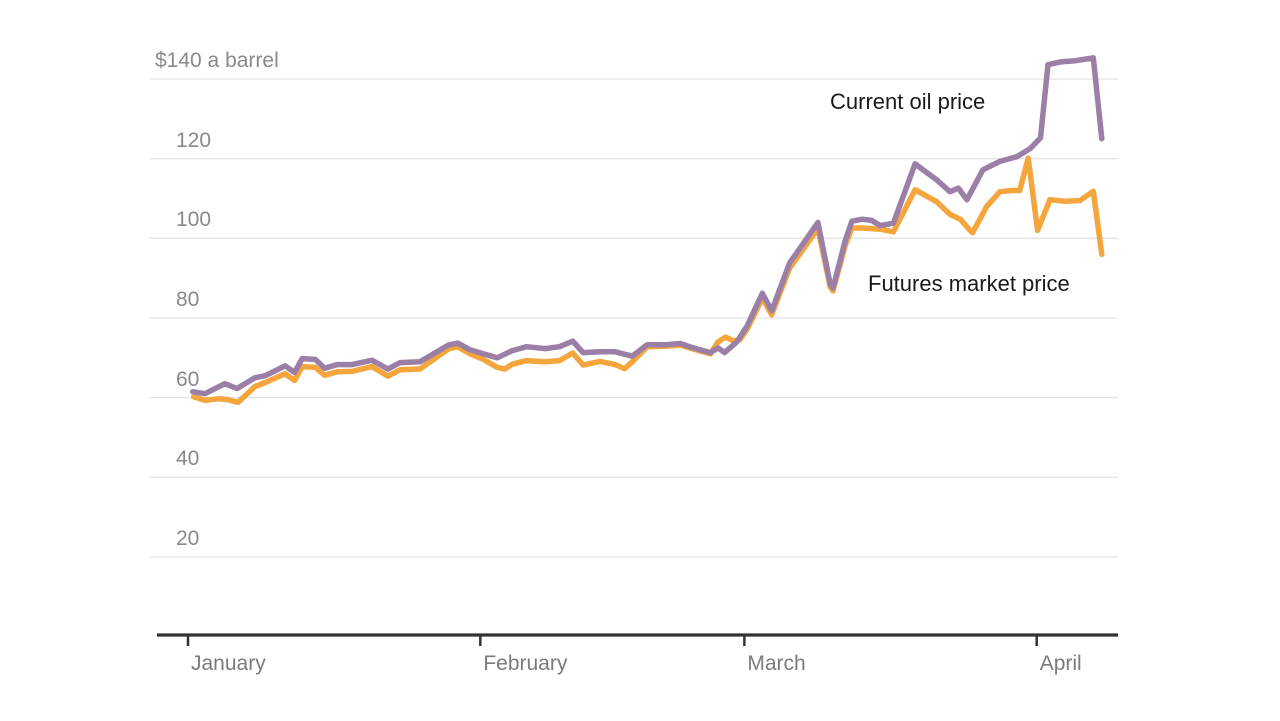 Image resolution: width=1280 pixels, height=721 pixels. Describe the element at coordinates (776, 663) in the screenshot. I see `x-axis-label: March` at that location.